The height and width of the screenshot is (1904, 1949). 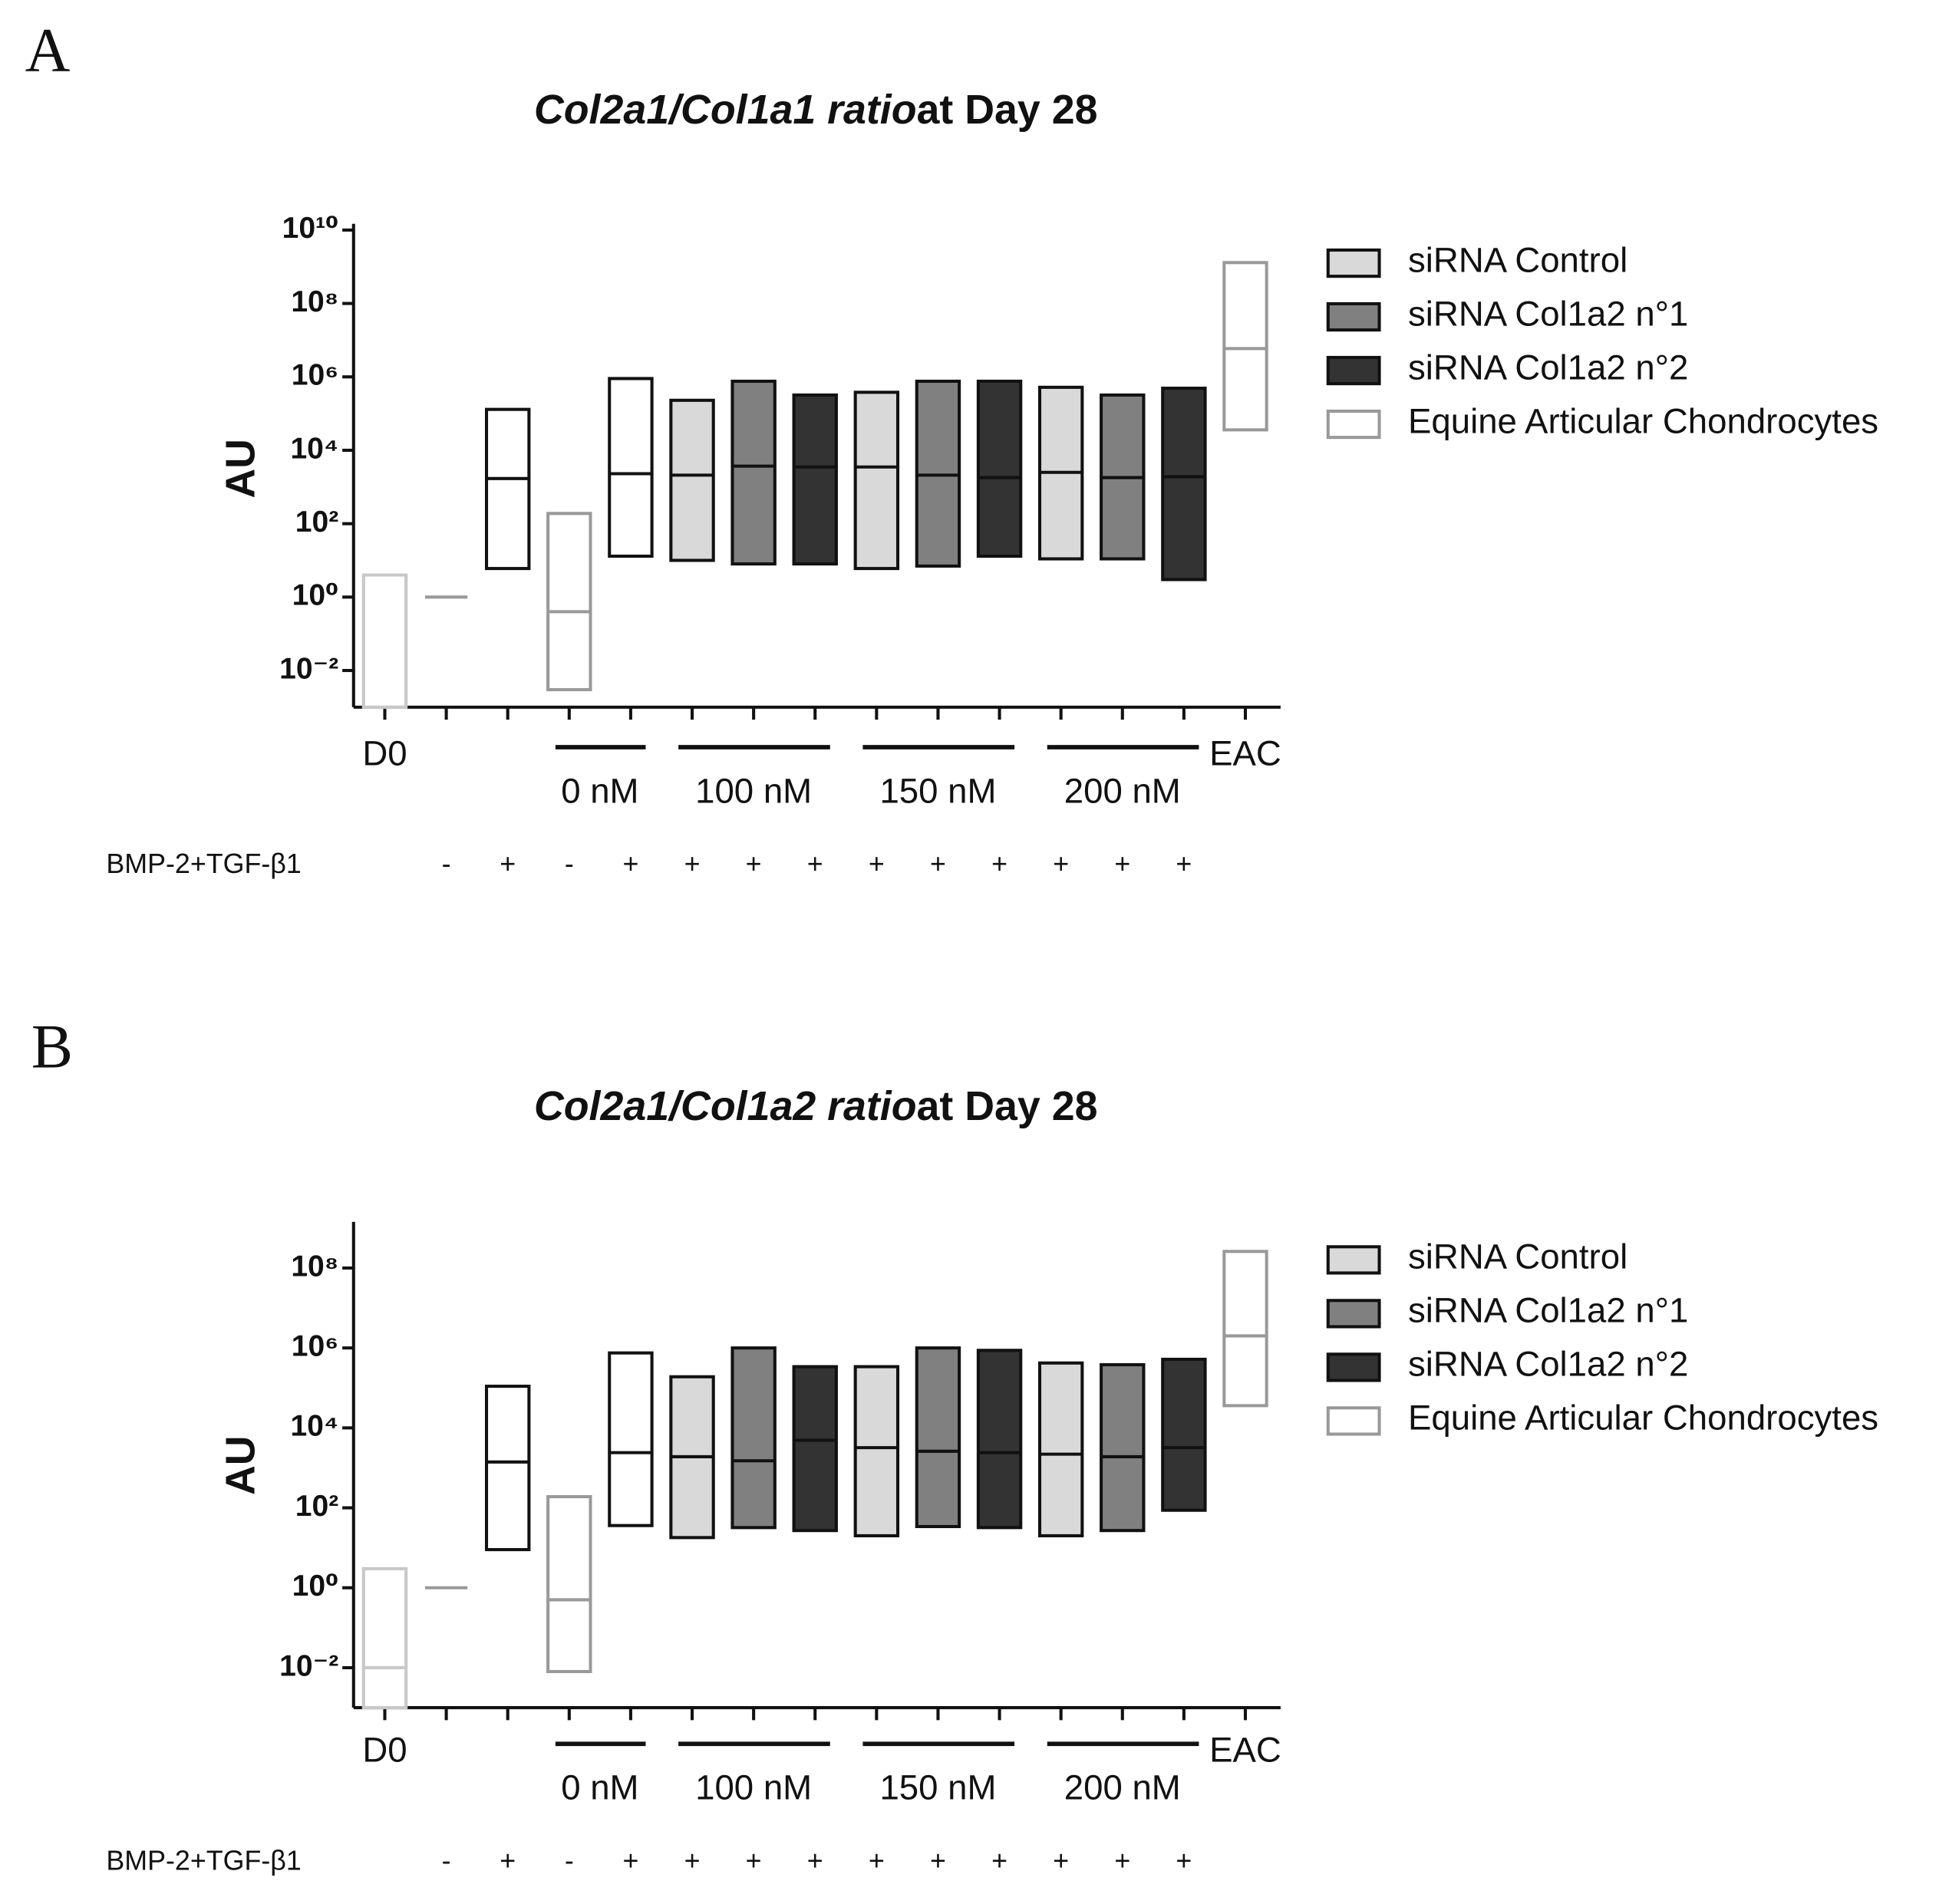 I want to click on chart-title: Col2a1/Col1a2 ratioat Day 28, so click(x=816, y=1106).